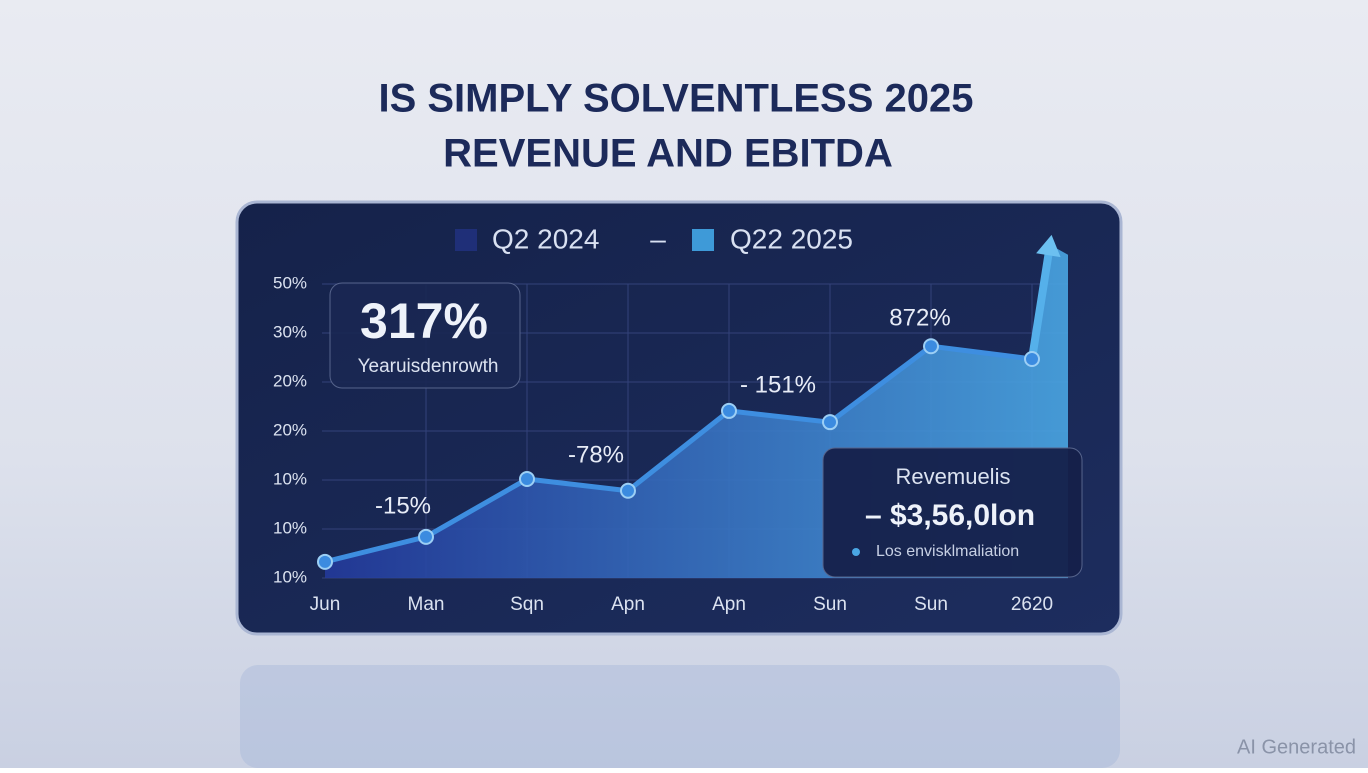 The width and height of the screenshot is (1368, 773). Describe the element at coordinates (325, 604) in the screenshot. I see `x-tick-label: Jun` at that location.